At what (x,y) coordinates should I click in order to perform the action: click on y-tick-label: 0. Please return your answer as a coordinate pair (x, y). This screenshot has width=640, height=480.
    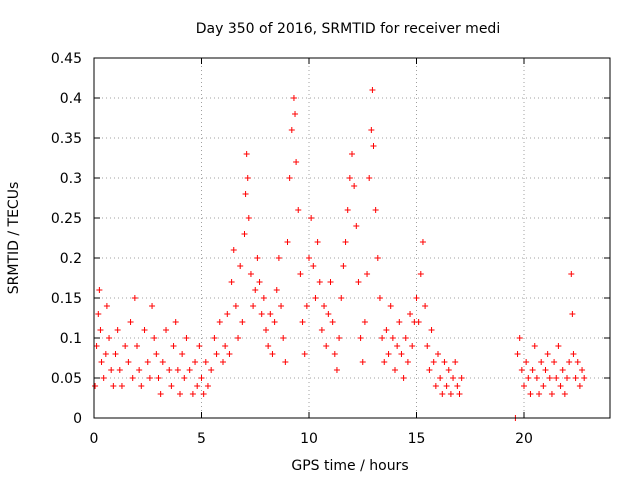
    Looking at the image, I should click on (77, 419).